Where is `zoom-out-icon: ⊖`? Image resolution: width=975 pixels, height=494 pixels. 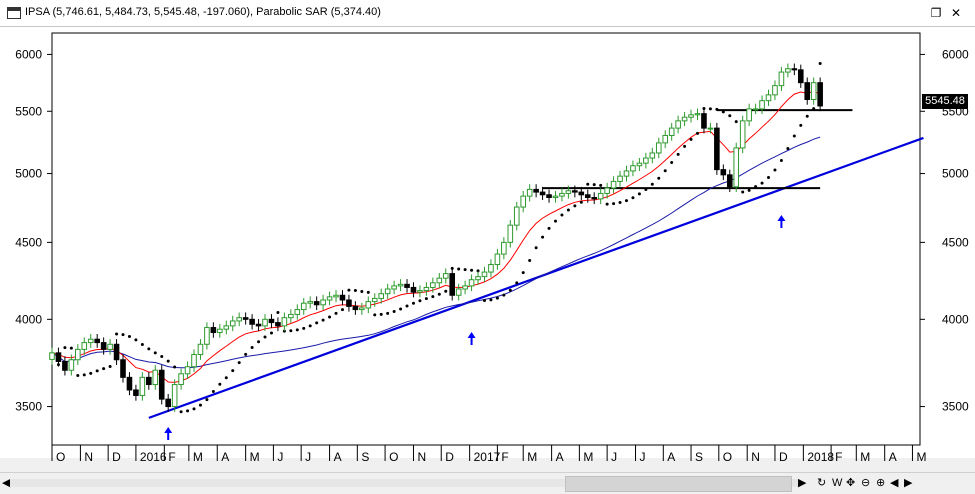 zoom-out-icon: ⊖ is located at coordinates (866, 483).